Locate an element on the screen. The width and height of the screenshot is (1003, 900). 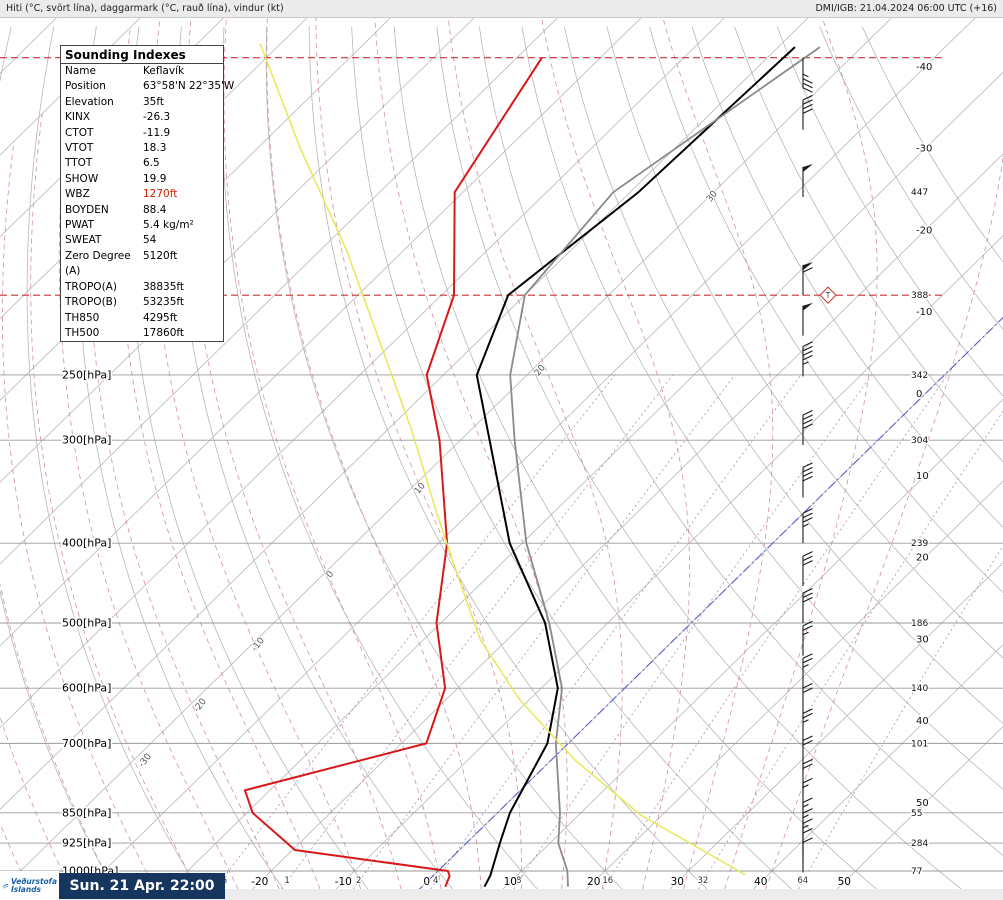
index-row: TROPO(A) 38835ft is located at coordinates (125, 286).